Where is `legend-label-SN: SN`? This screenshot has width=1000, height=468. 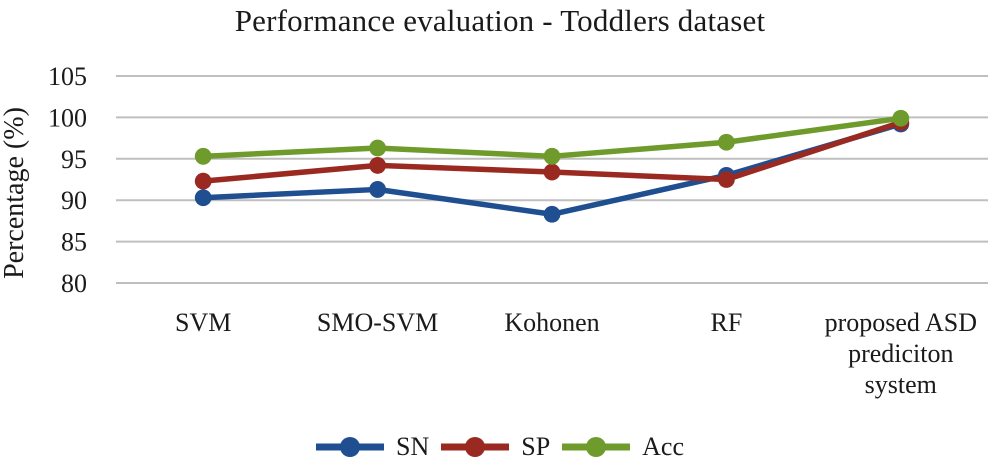 legend-label-SN: SN is located at coordinates (412, 446).